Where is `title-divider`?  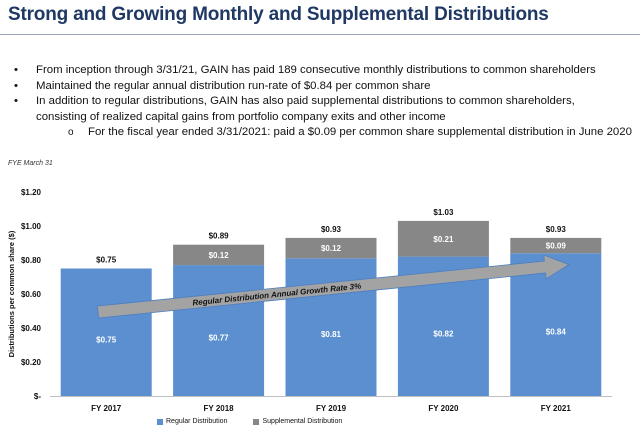 title-divider is located at coordinates (320, 34).